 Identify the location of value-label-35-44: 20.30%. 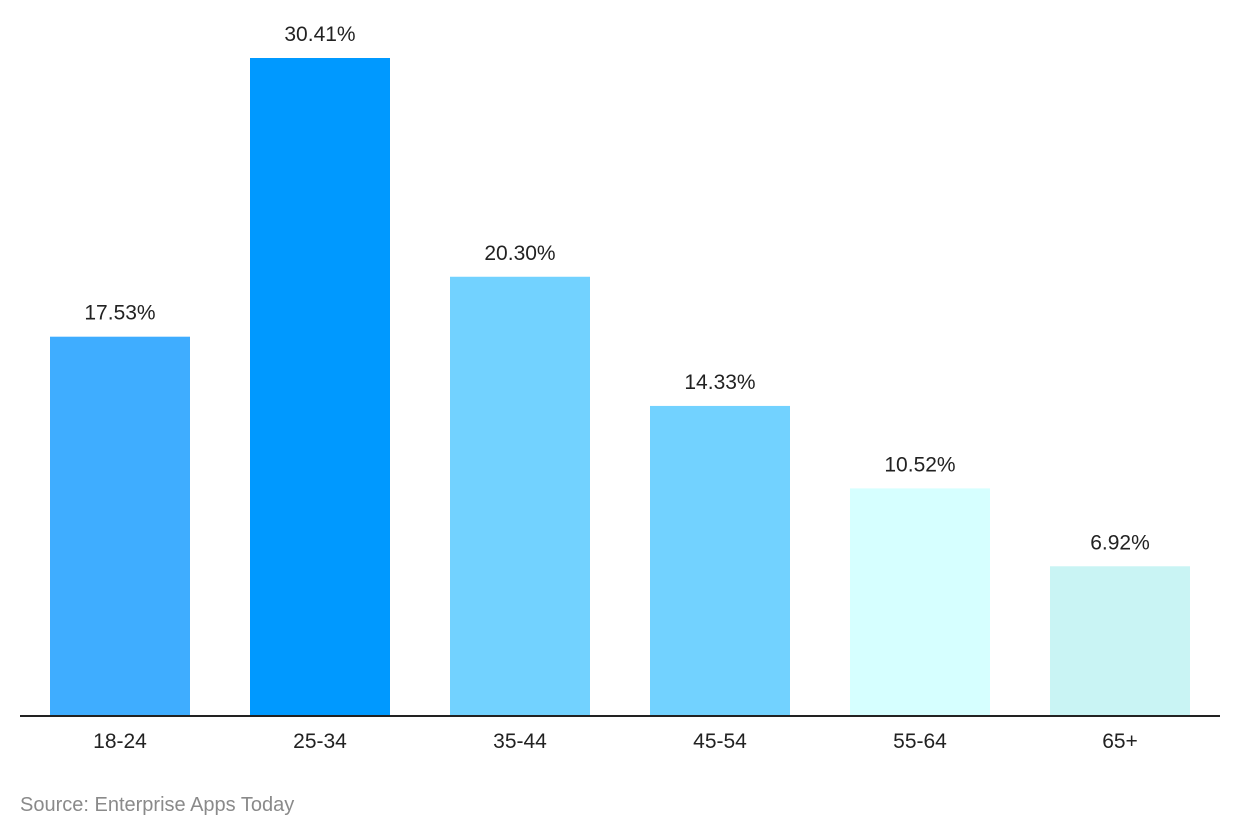
(519, 253).